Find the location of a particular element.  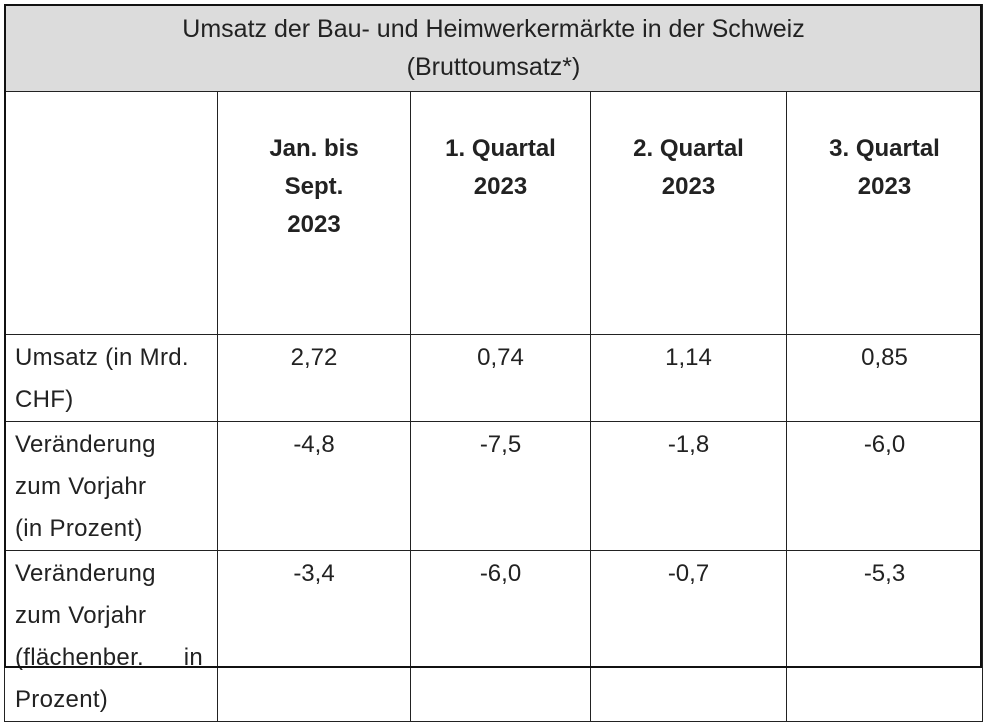

table-cell: 0,74 is located at coordinates (500, 378).